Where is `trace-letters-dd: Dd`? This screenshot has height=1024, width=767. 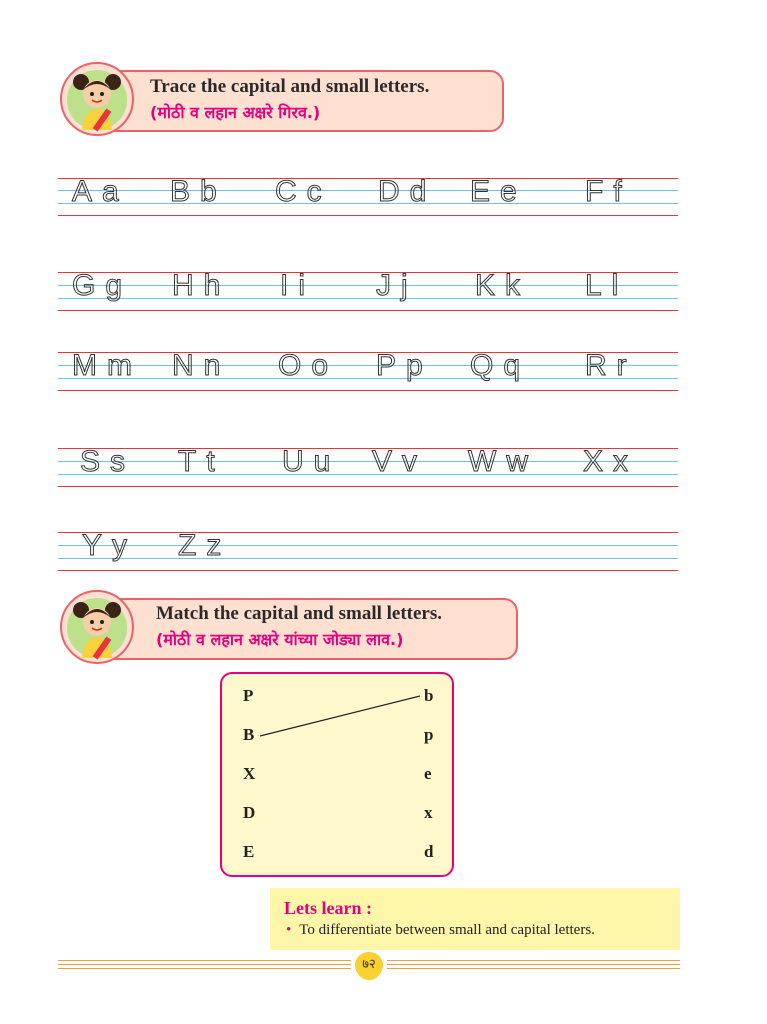 trace-letters-dd: Dd is located at coordinates (407, 191).